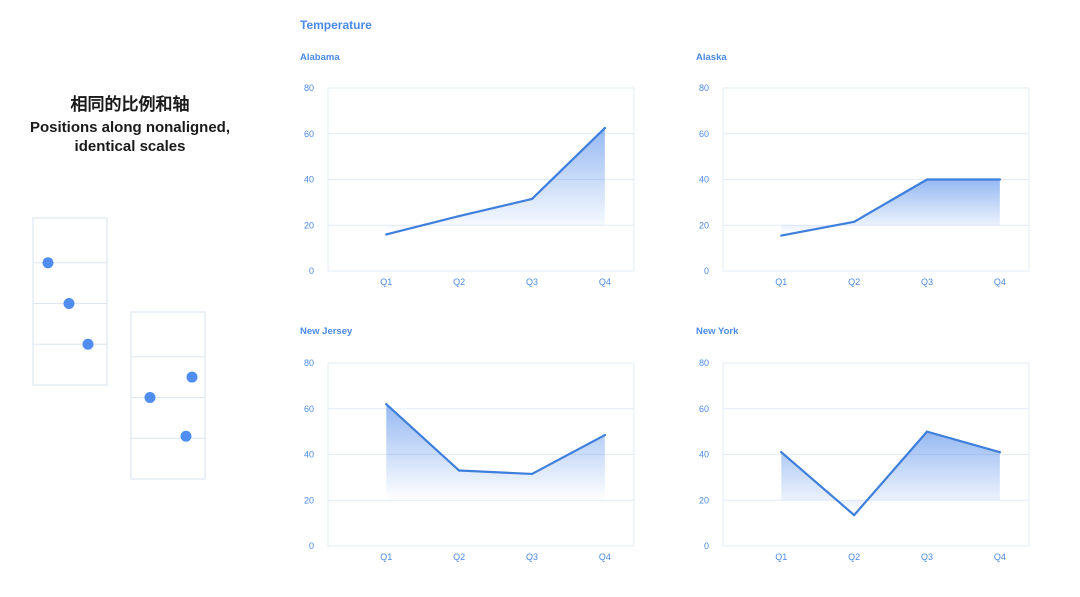 Image resolution: width=1080 pixels, height=597 pixels. What do you see at coordinates (336, 25) in the screenshot?
I see `dashboard-title: Temperature` at bounding box center [336, 25].